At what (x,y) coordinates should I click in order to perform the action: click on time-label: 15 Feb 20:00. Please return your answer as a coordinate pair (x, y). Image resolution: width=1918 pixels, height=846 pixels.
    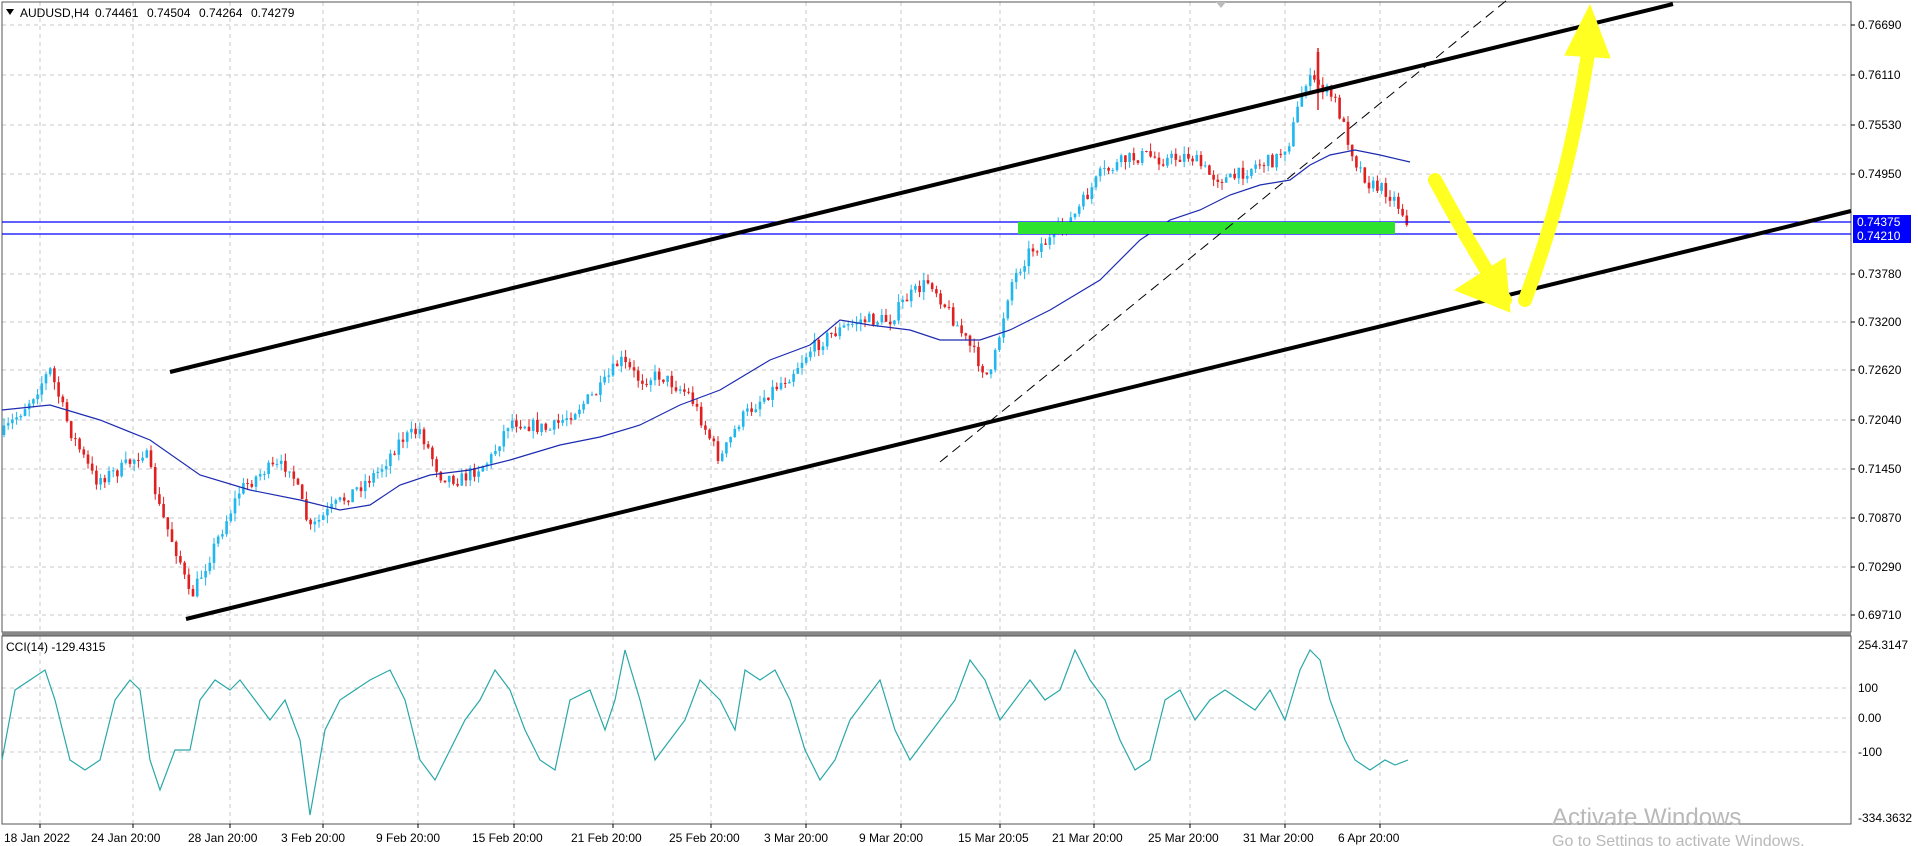
    Looking at the image, I should click on (507, 838).